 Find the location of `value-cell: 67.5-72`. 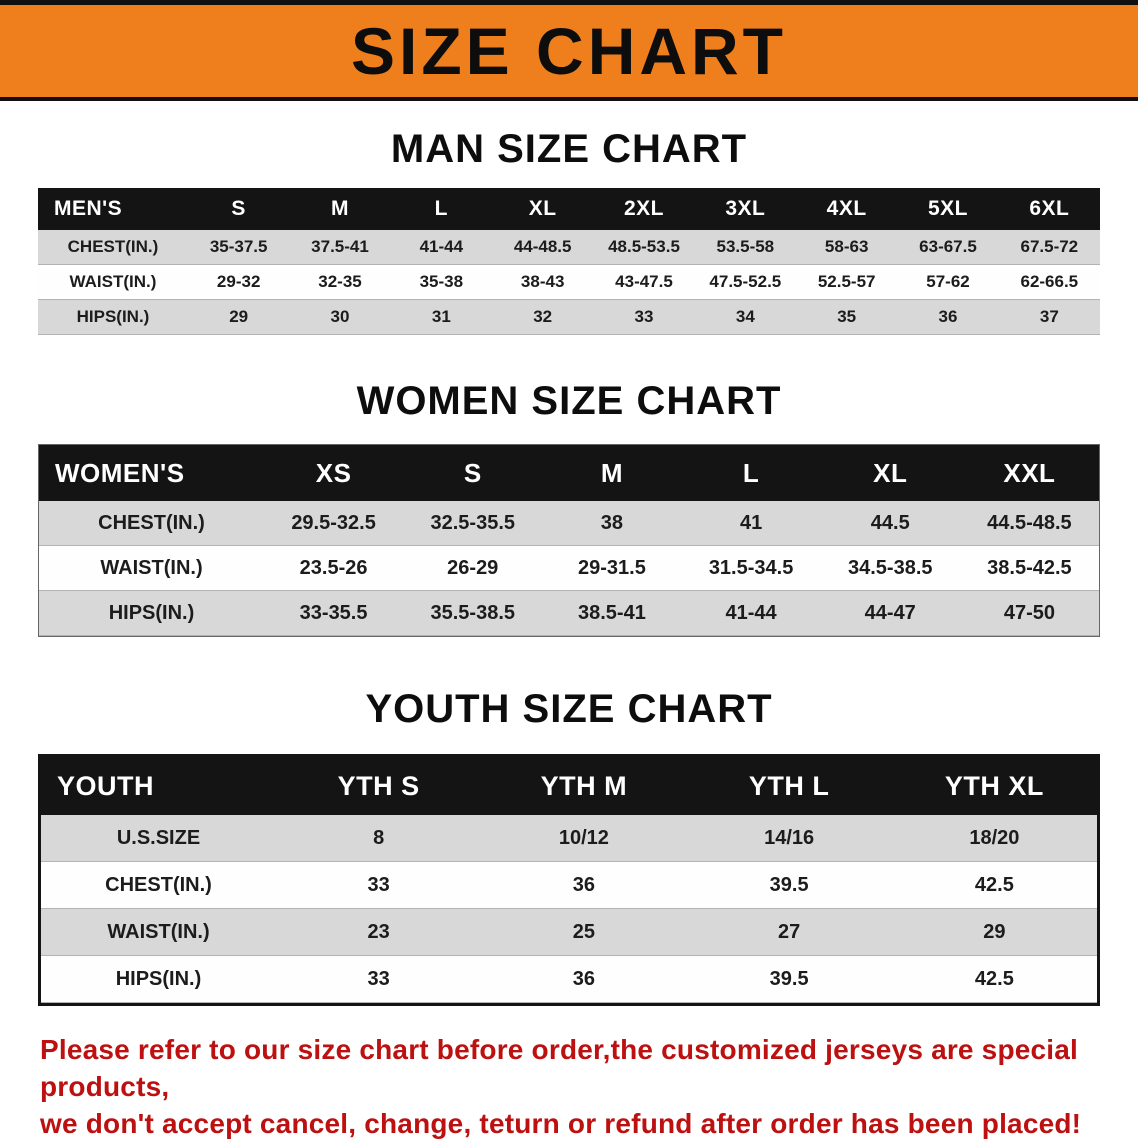

value-cell: 67.5-72 is located at coordinates (1049, 246).